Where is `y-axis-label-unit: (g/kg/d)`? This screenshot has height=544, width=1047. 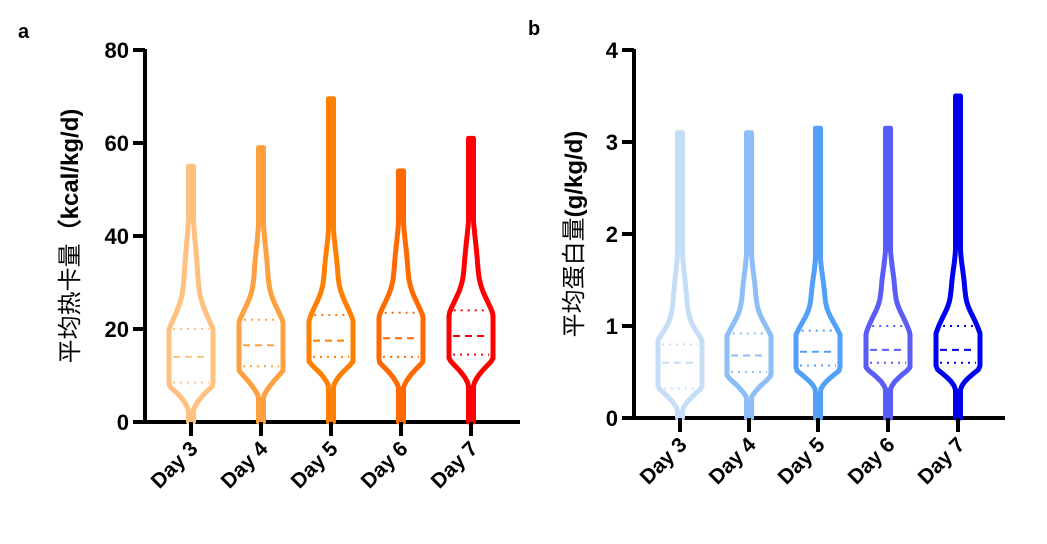 y-axis-label-unit: (g/kg/d) is located at coordinates (574, 174).